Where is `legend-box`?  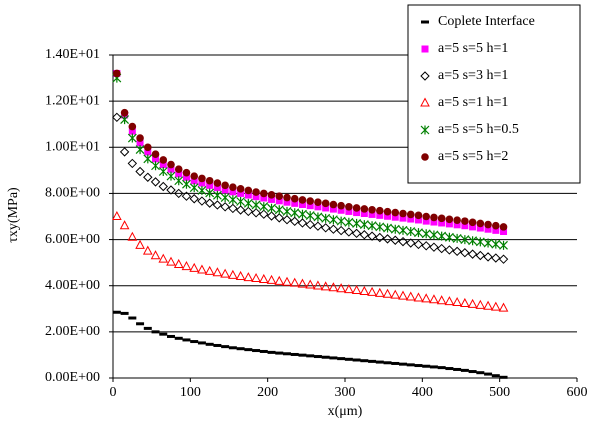 legend-box is located at coordinates (494, 94).